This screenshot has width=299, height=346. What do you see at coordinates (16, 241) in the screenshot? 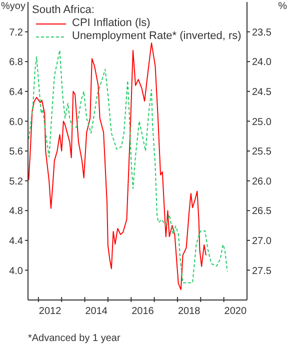
I see `y-tick-label: 4.4` at bounding box center [16, 241].